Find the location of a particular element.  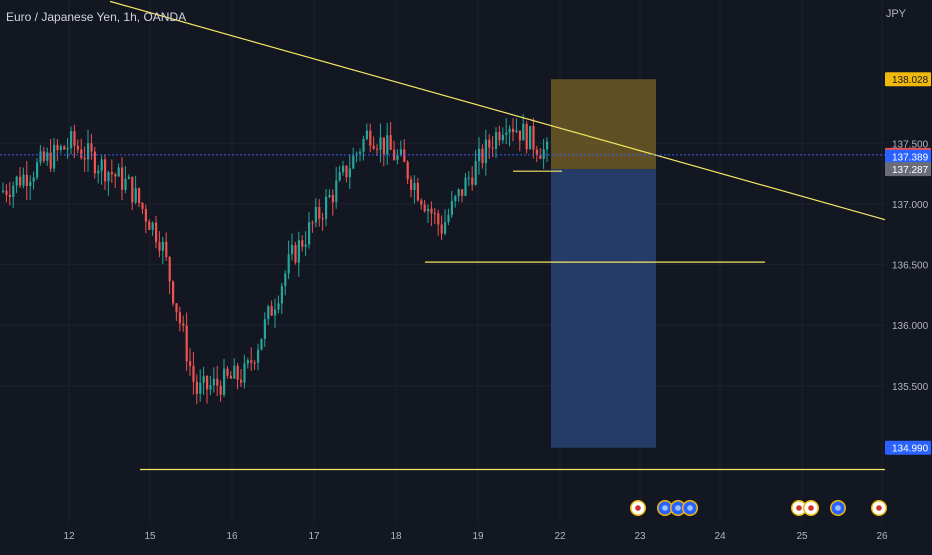

price-tick-label: 136.500 is located at coordinates (910, 266).